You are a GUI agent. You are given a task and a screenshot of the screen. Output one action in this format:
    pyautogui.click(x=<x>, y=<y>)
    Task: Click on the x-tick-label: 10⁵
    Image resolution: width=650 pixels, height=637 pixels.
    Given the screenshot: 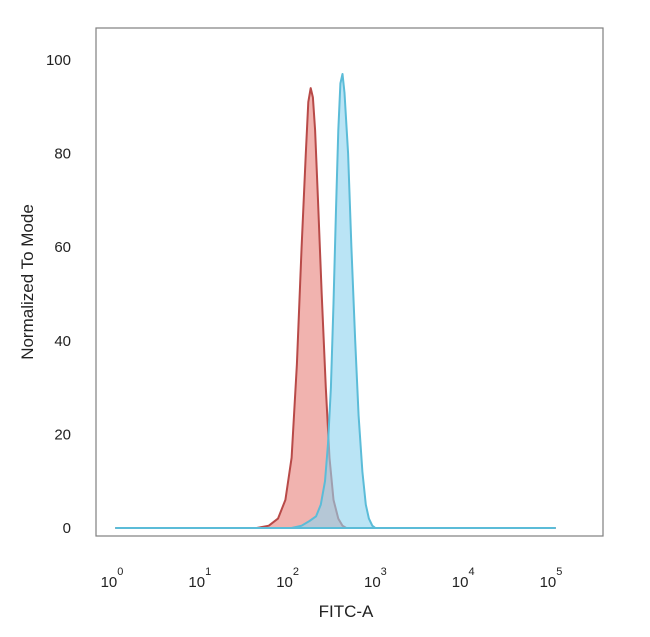 What is the action you would take?
    pyautogui.click(x=551, y=578)
    